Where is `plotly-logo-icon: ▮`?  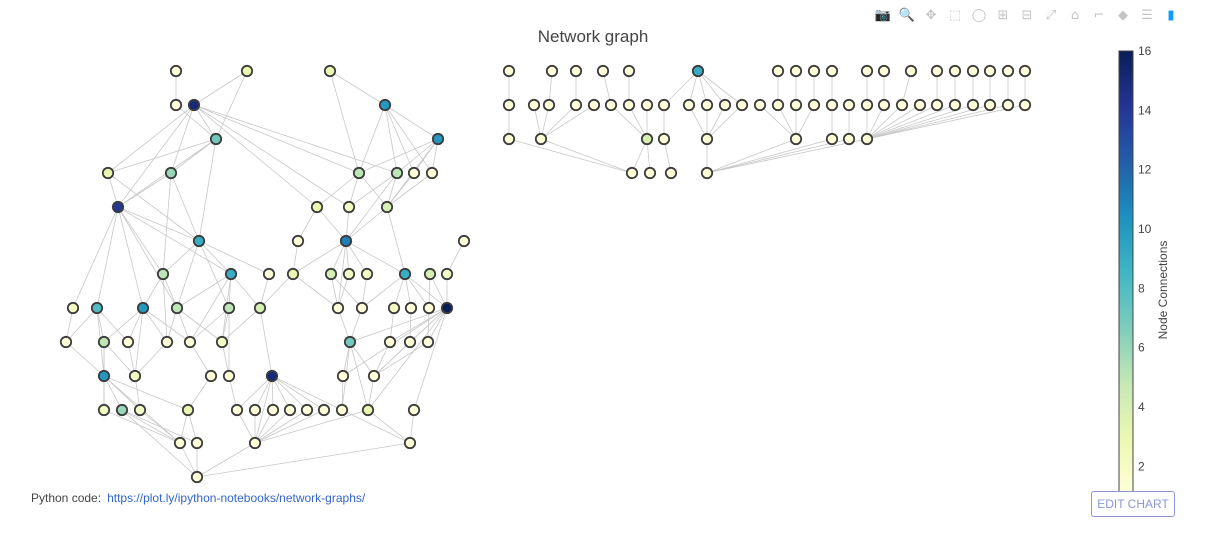
plotly-logo-icon: ▮ is located at coordinates (1171, 15).